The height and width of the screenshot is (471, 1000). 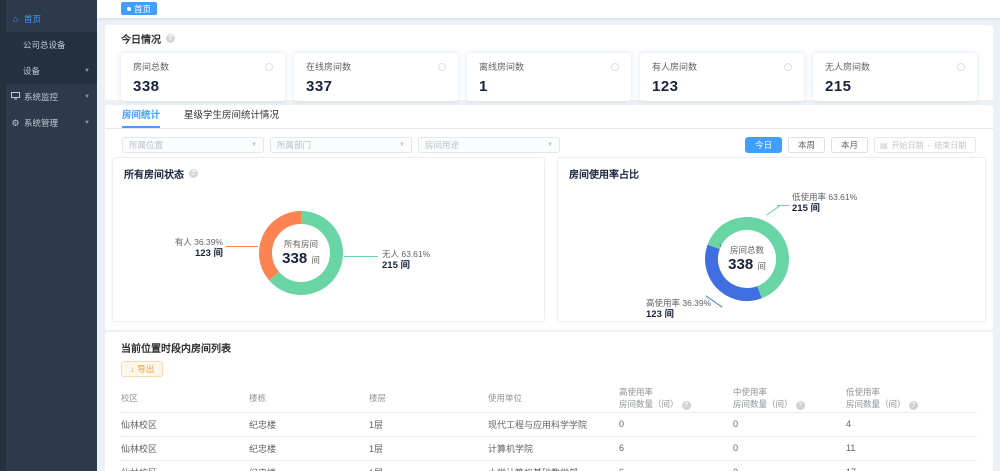 What do you see at coordinates (203, 77) in the screenshot?
I see `stat-card-total-rooms: 房间总数 338` at bounding box center [203, 77].